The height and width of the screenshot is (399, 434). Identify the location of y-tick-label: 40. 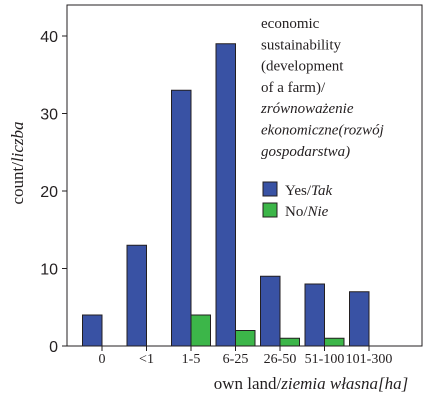
(49, 37).